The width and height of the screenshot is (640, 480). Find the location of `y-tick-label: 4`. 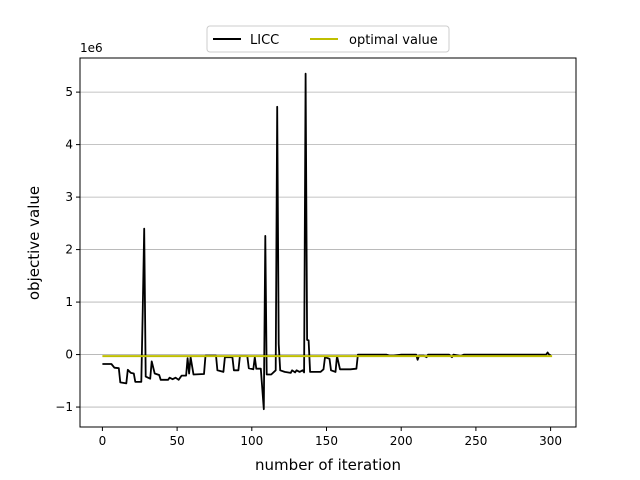

y-tick-label: 4 is located at coordinates (69, 145).